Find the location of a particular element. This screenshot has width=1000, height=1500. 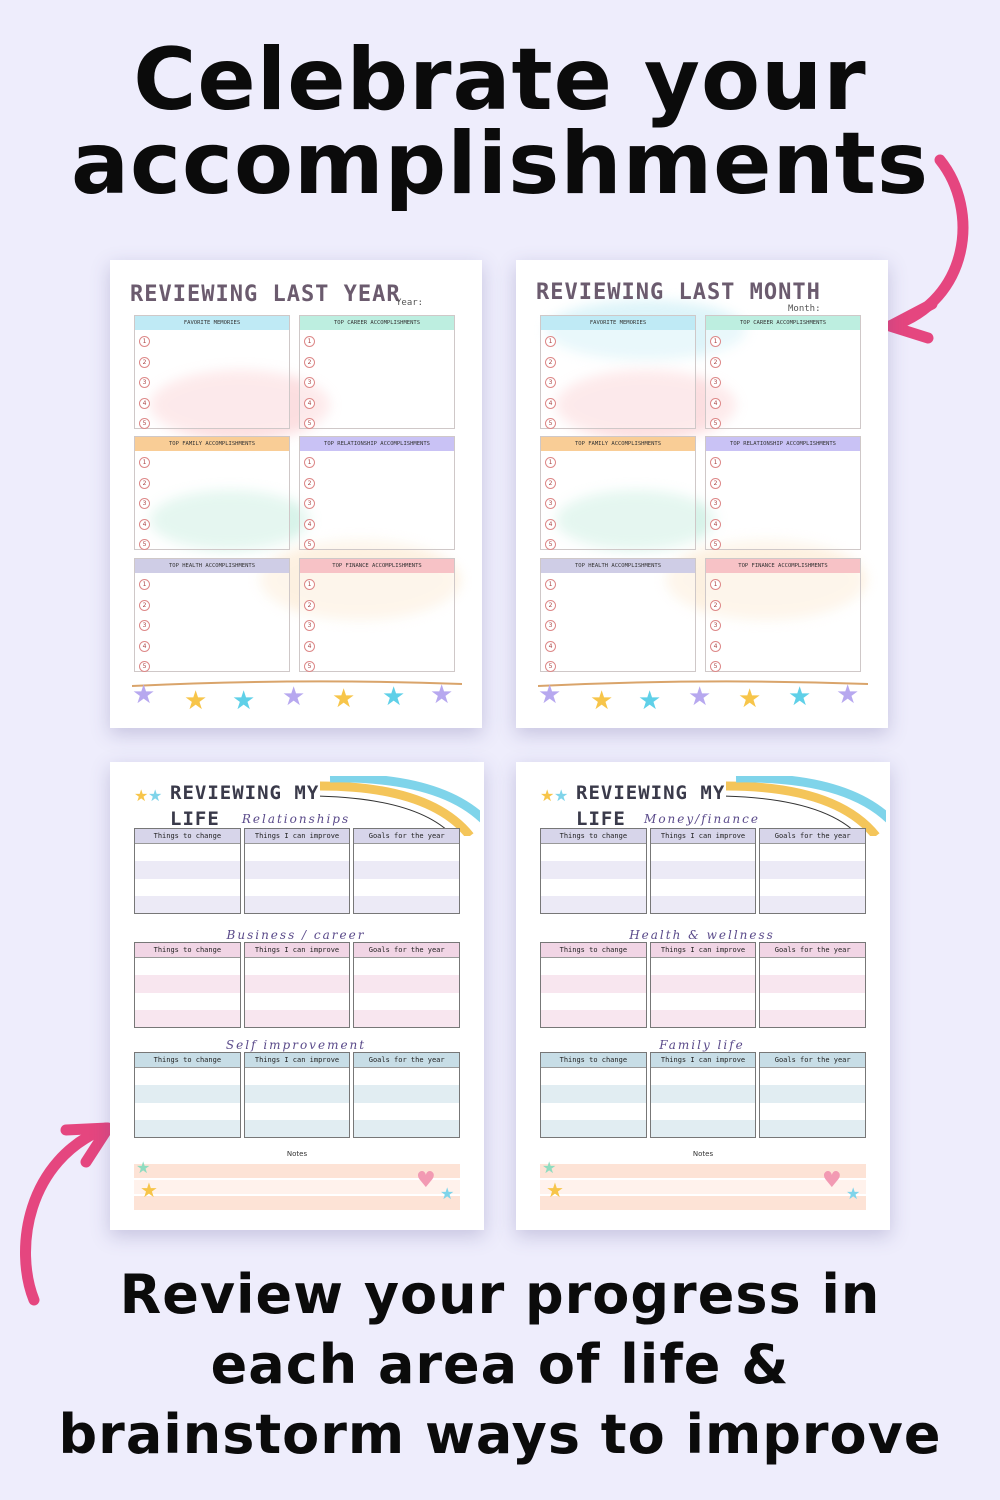

curved-arrow-icon is located at coordinates (926, 249).